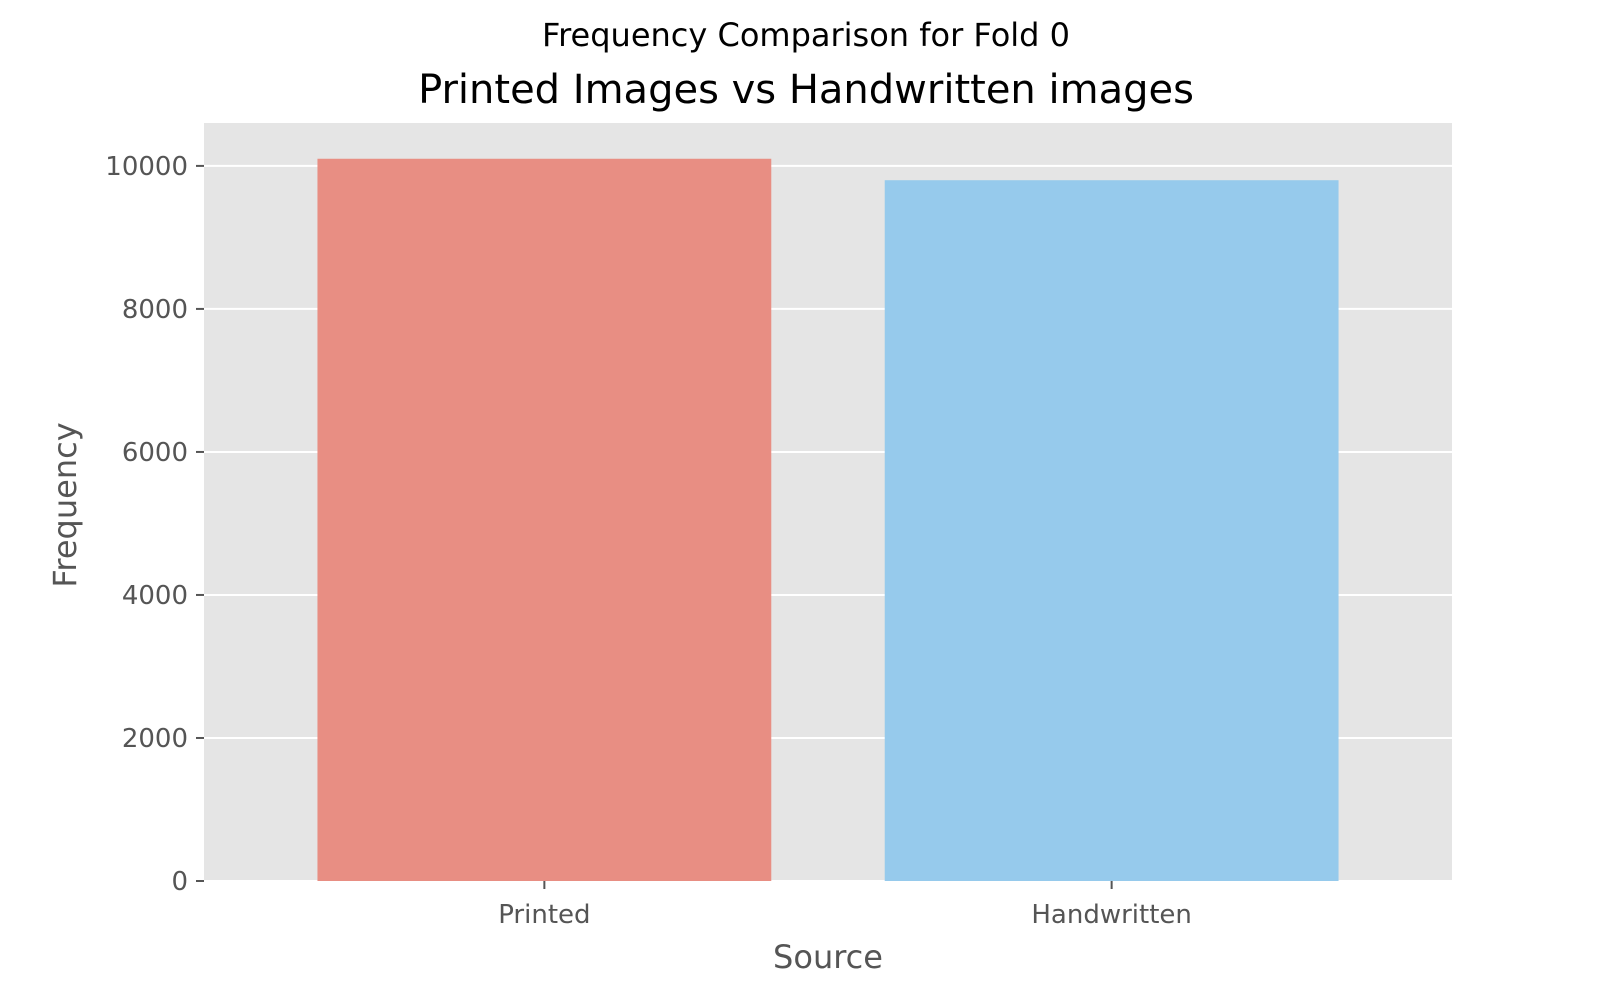 The height and width of the screenshot is (1000, 1600). I want to click on x-axis-label: Source, so click(828, 957).